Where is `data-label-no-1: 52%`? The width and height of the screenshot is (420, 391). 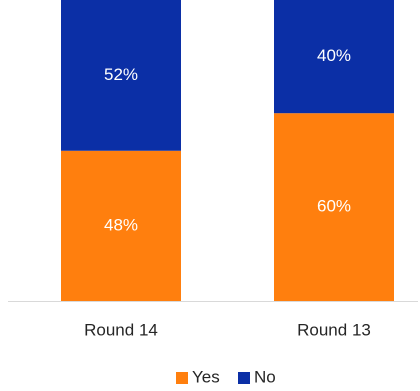 data-label-no-1: 52% is located at coordinates (121, 74).